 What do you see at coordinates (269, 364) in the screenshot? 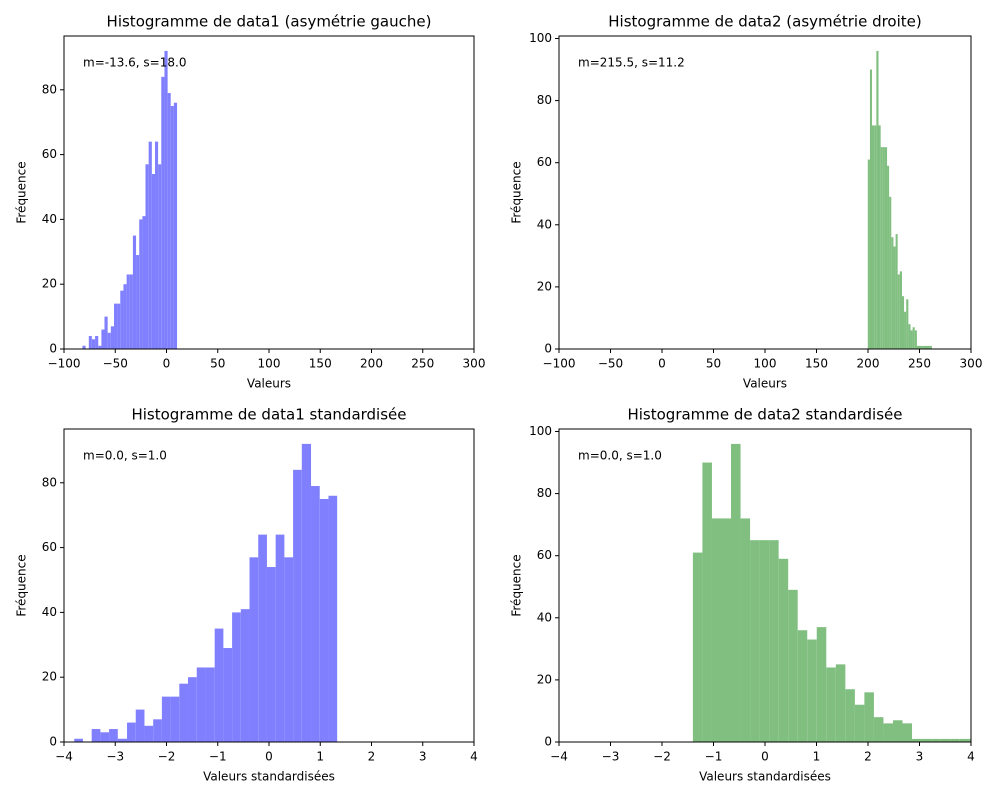
I see `x-tick-label: 100` at bounding box center [269, 364].